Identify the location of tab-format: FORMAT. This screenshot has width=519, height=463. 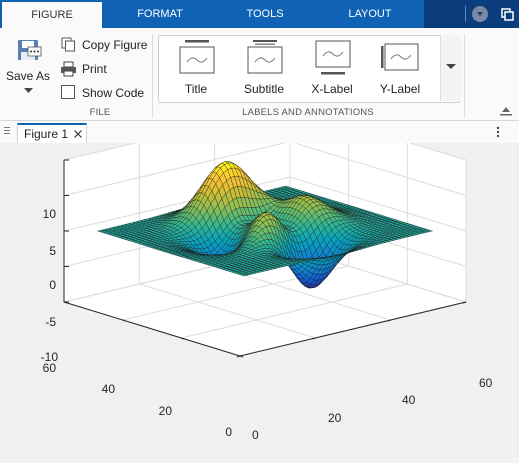
(160, 14).